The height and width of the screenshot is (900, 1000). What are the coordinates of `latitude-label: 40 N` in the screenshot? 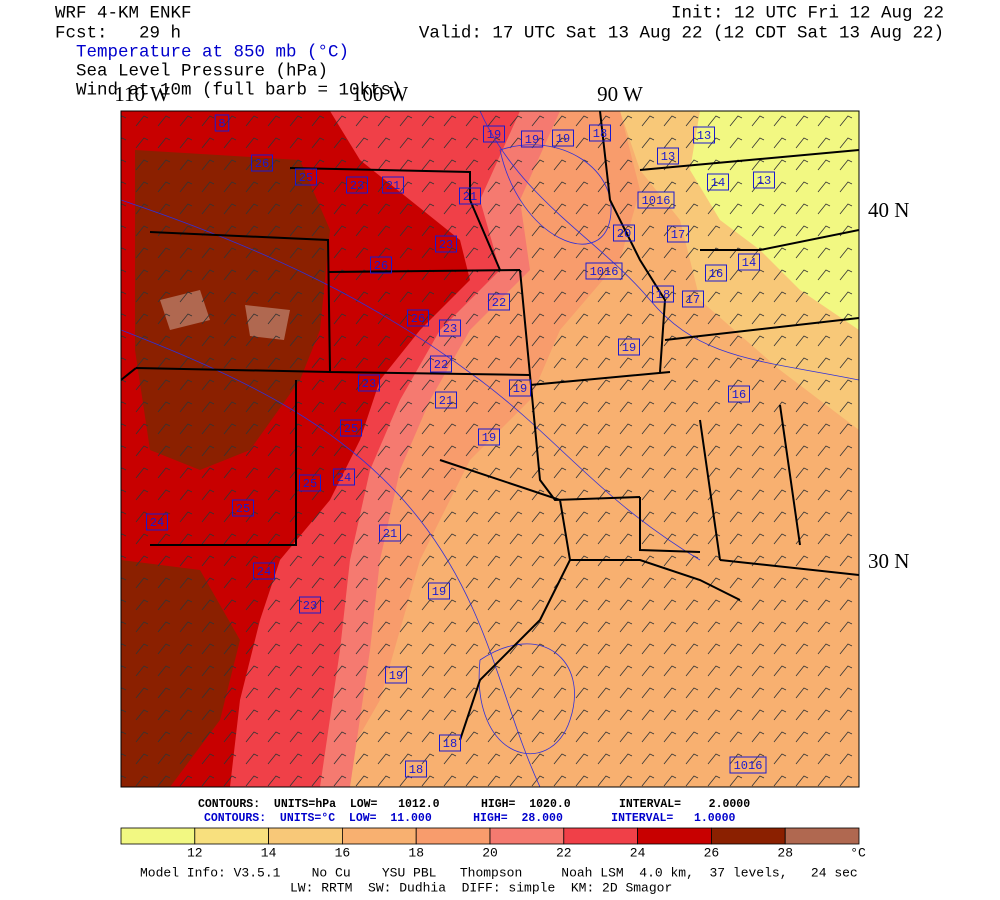 It's located at (888, 210).